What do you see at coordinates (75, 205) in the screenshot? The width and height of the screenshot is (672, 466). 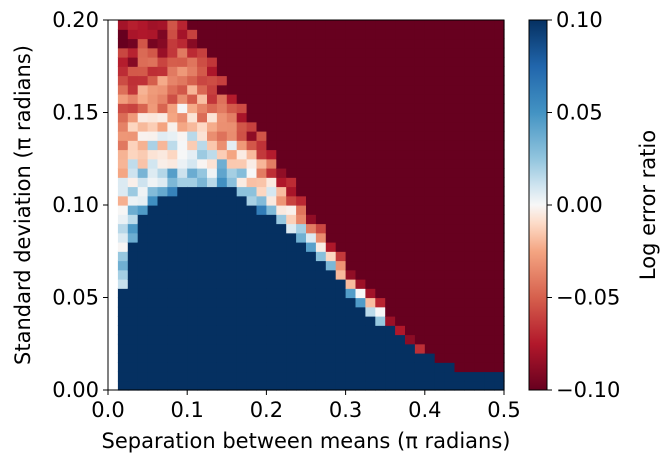 I see `y-tick-label: 0.10` at bounding box center [75, 205].